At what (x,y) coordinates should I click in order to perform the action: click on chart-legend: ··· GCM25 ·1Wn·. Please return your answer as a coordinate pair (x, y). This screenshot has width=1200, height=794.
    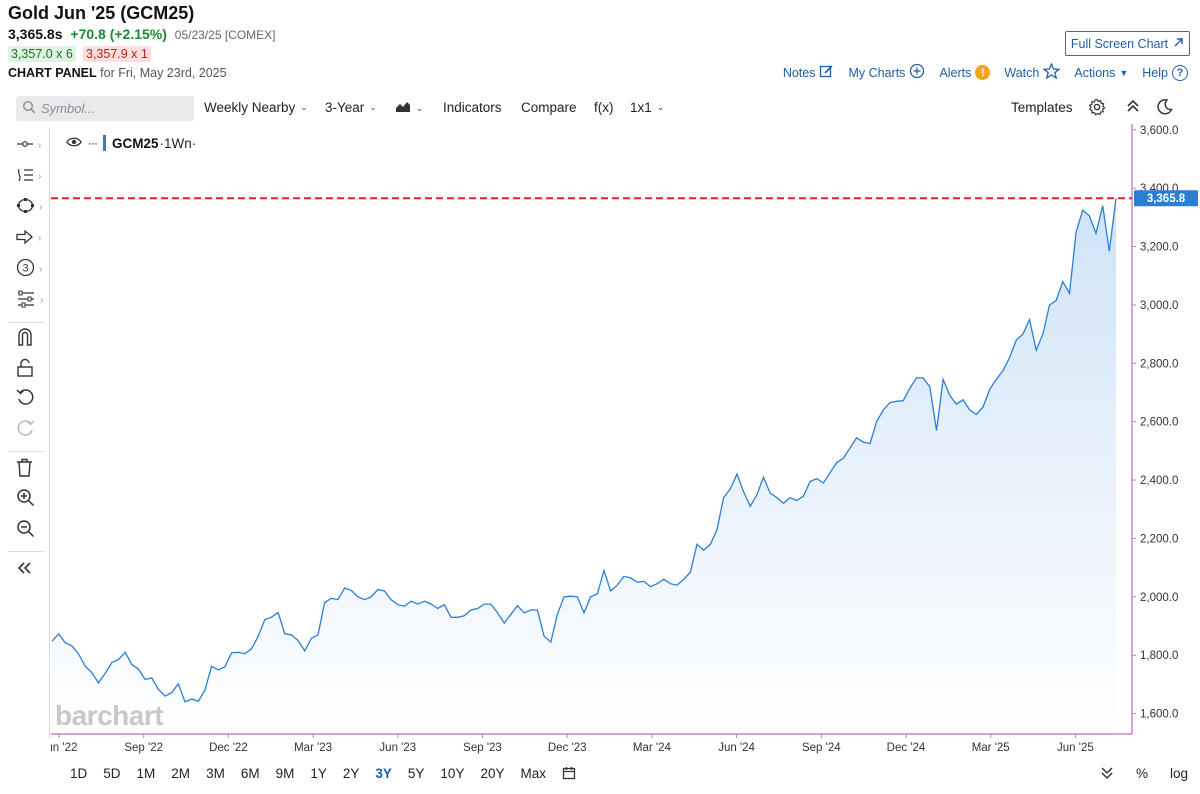
    Looking at the image, I should click on (131, 143).